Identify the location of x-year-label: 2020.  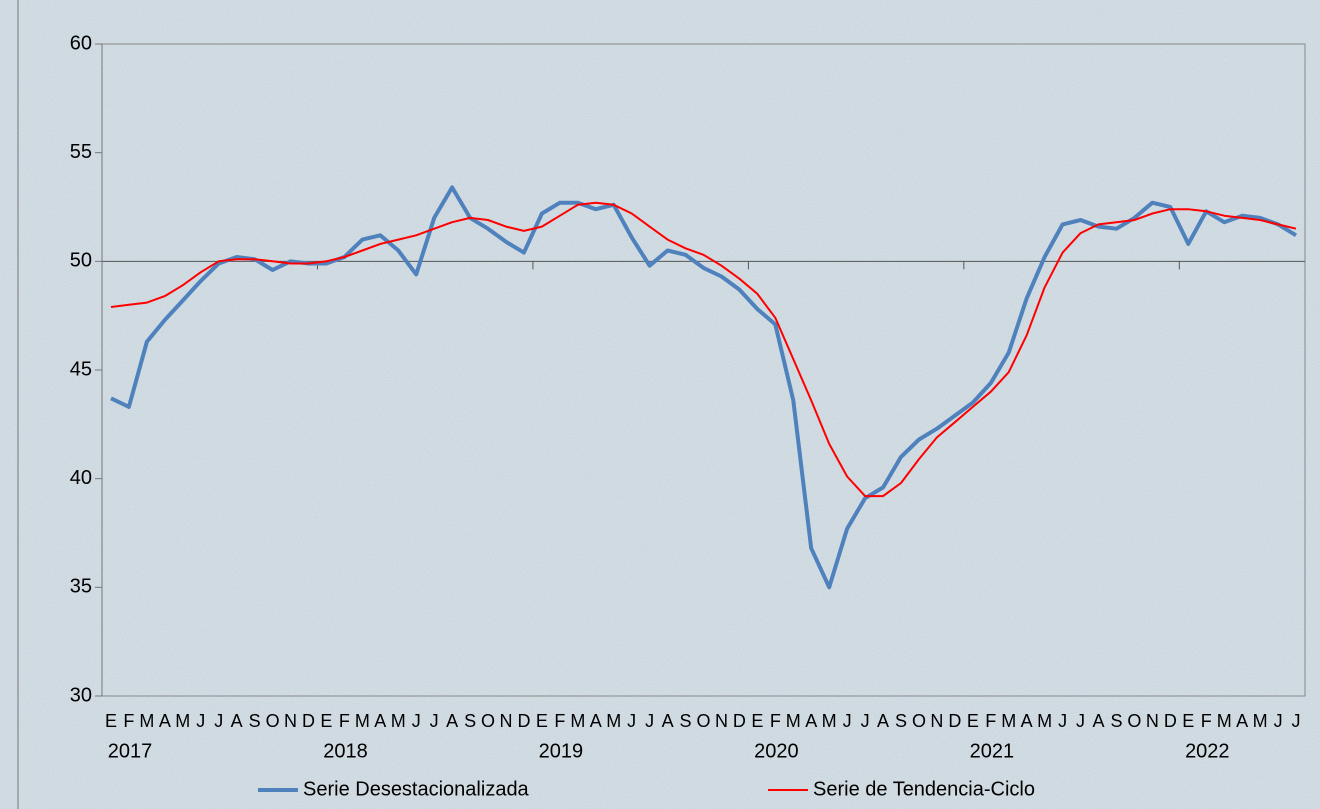
(776, 751).